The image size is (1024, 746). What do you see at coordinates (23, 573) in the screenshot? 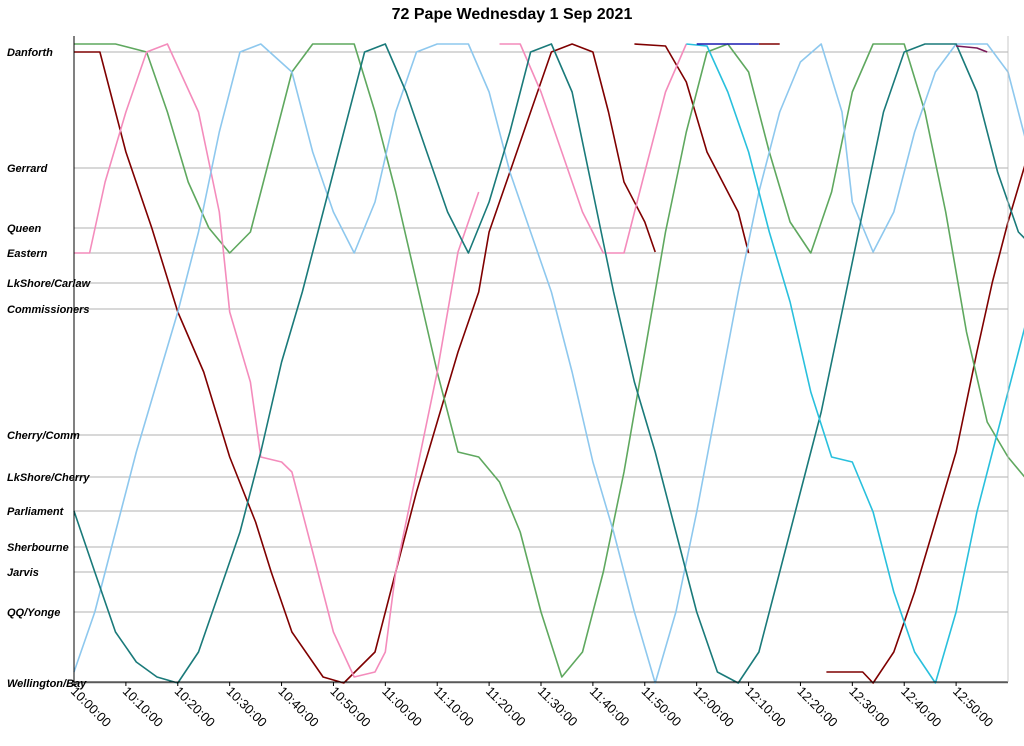
I see `stop-label: Jarvis` at bounding box center [23, 573].